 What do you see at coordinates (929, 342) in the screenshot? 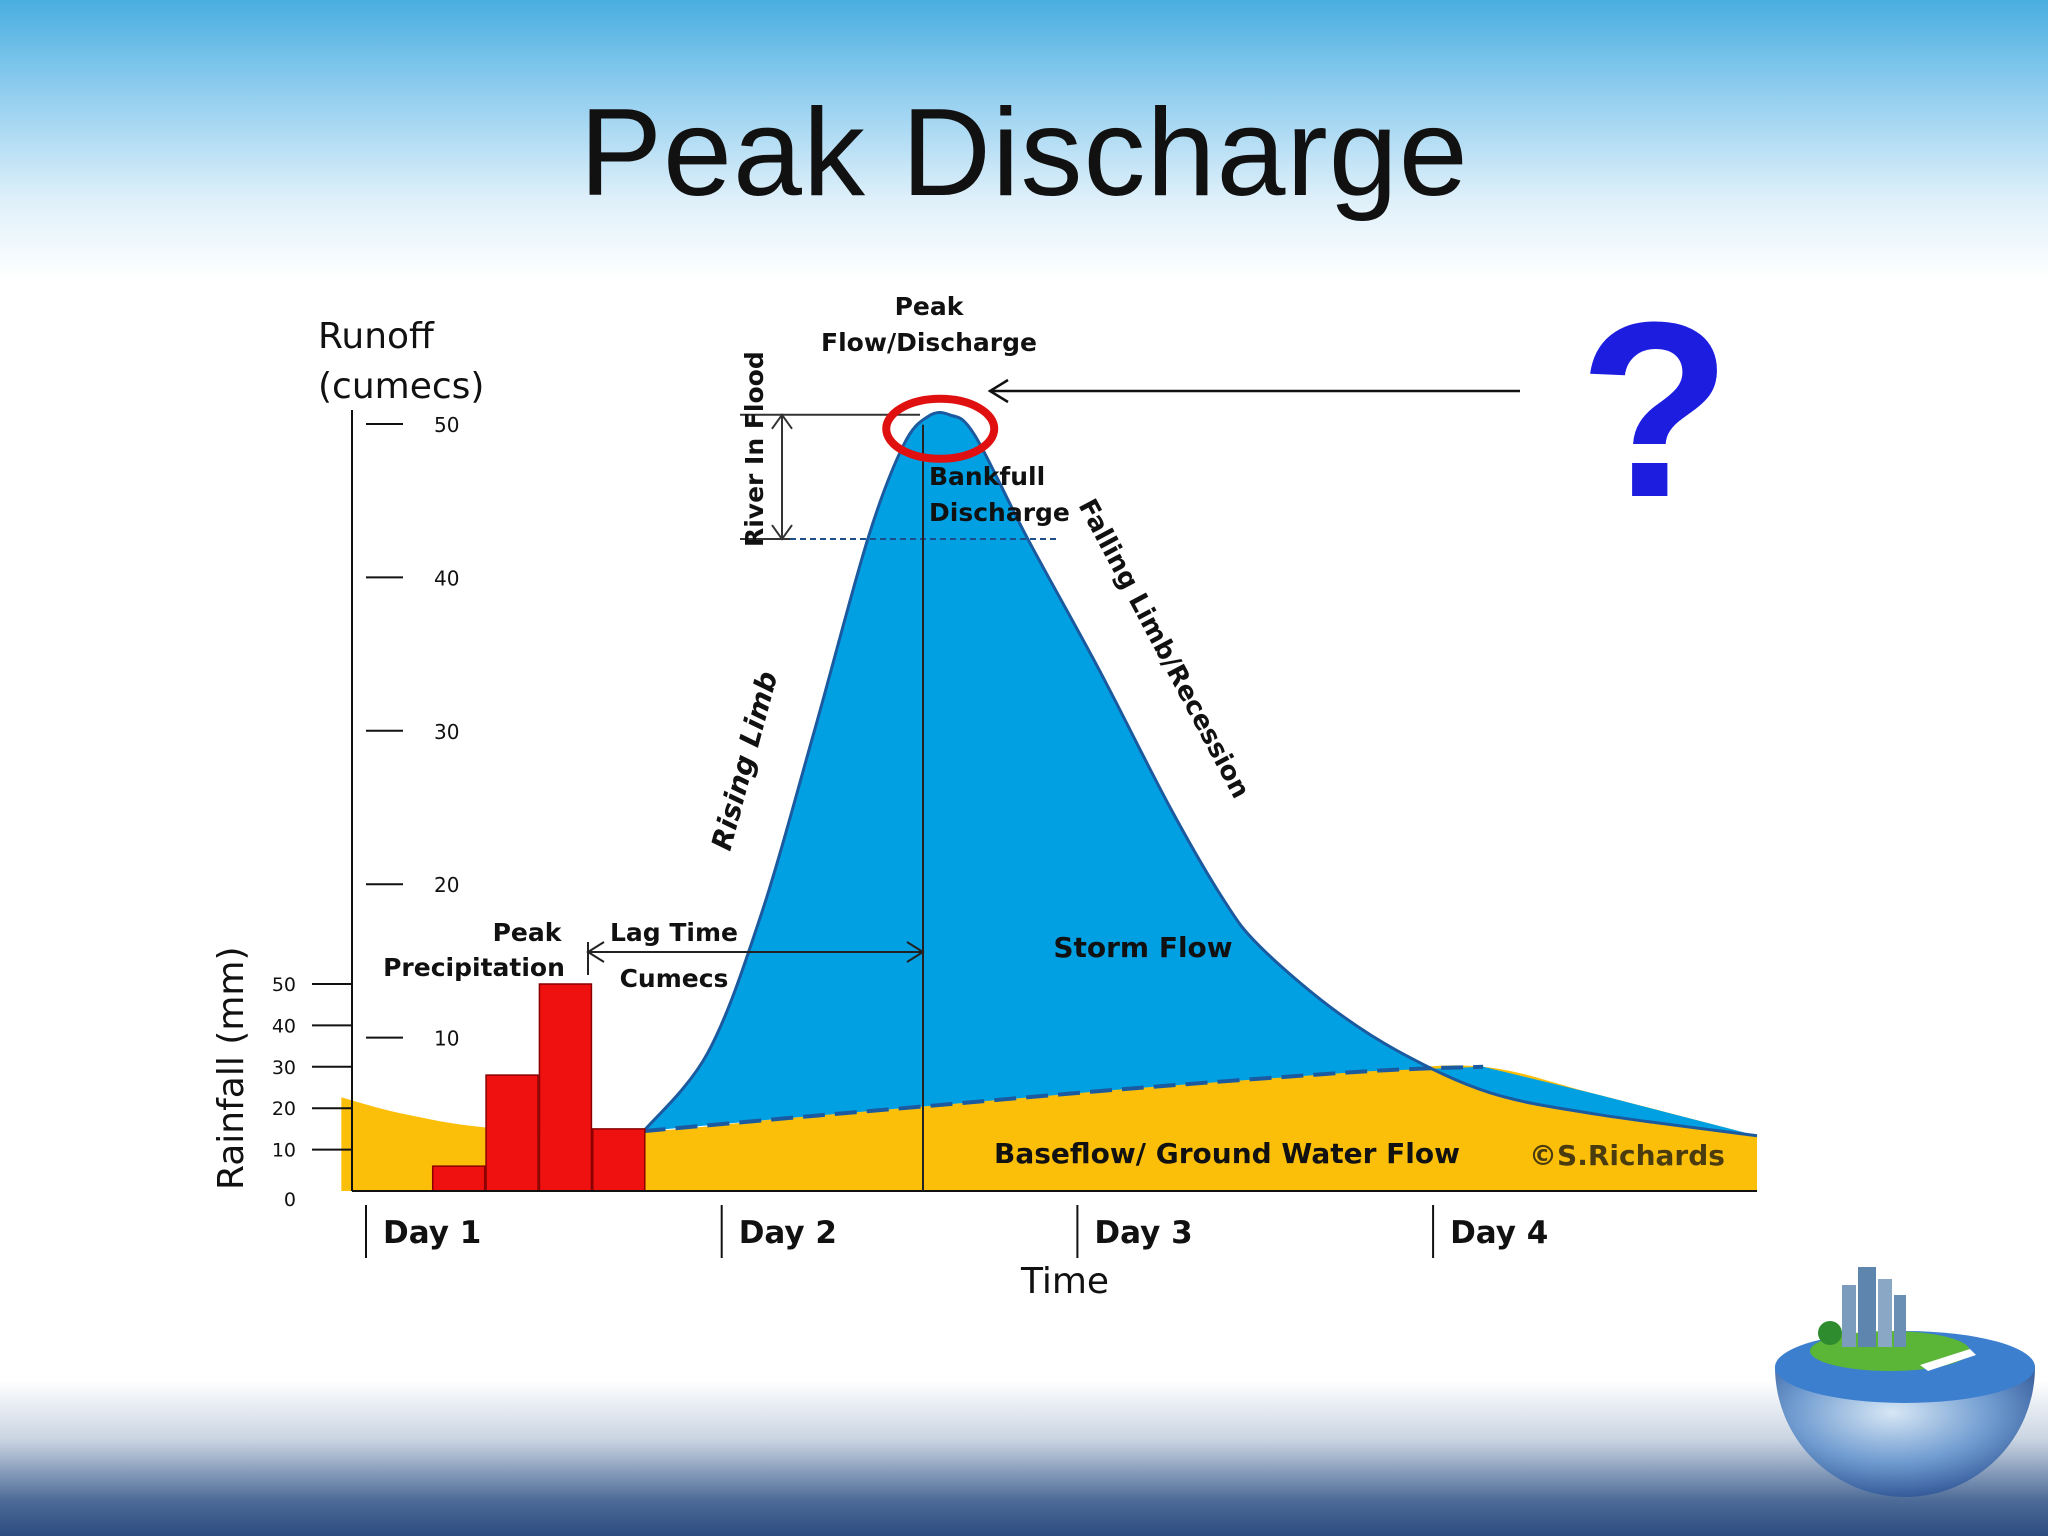
I see `peak-flow-label-2: Flow/Discharge` at bounding box center [929, 342].